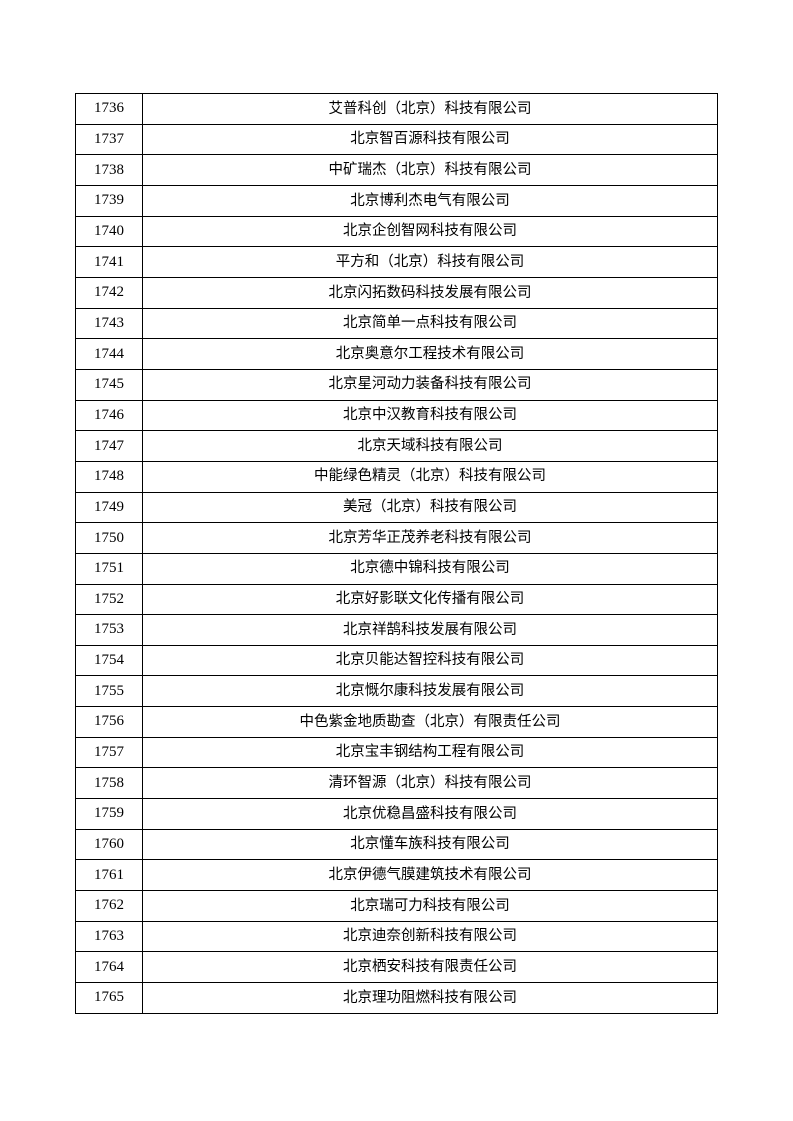  What do you see at coordinates (430, 323) in the screenshot?
I see `company-name: 北京简单一点科技有限公司` at bounding box center [430, 323].